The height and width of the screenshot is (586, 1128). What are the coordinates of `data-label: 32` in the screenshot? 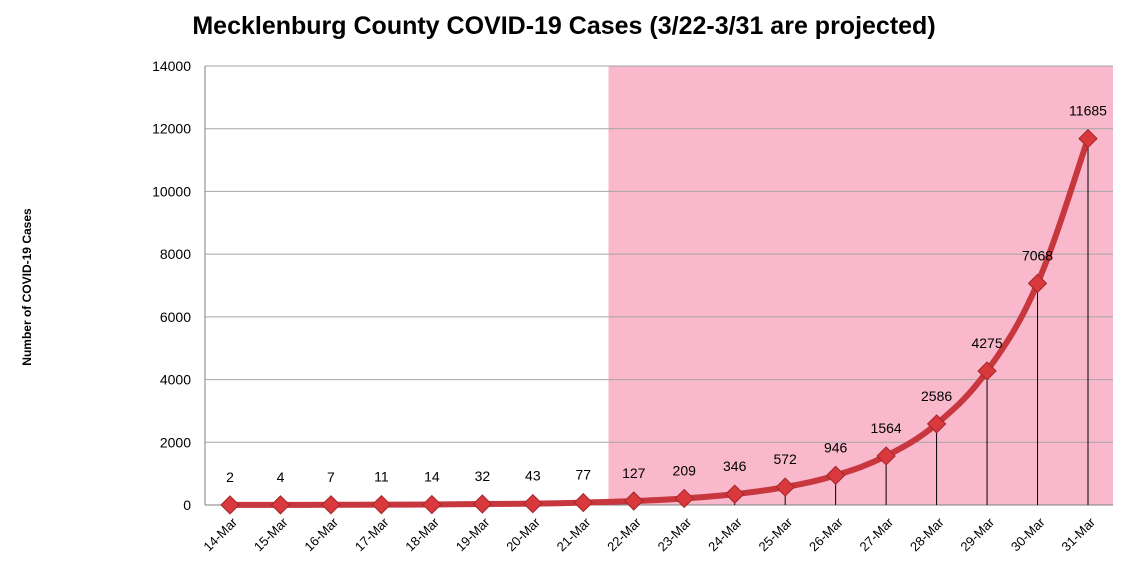 It's located at (483, 476).